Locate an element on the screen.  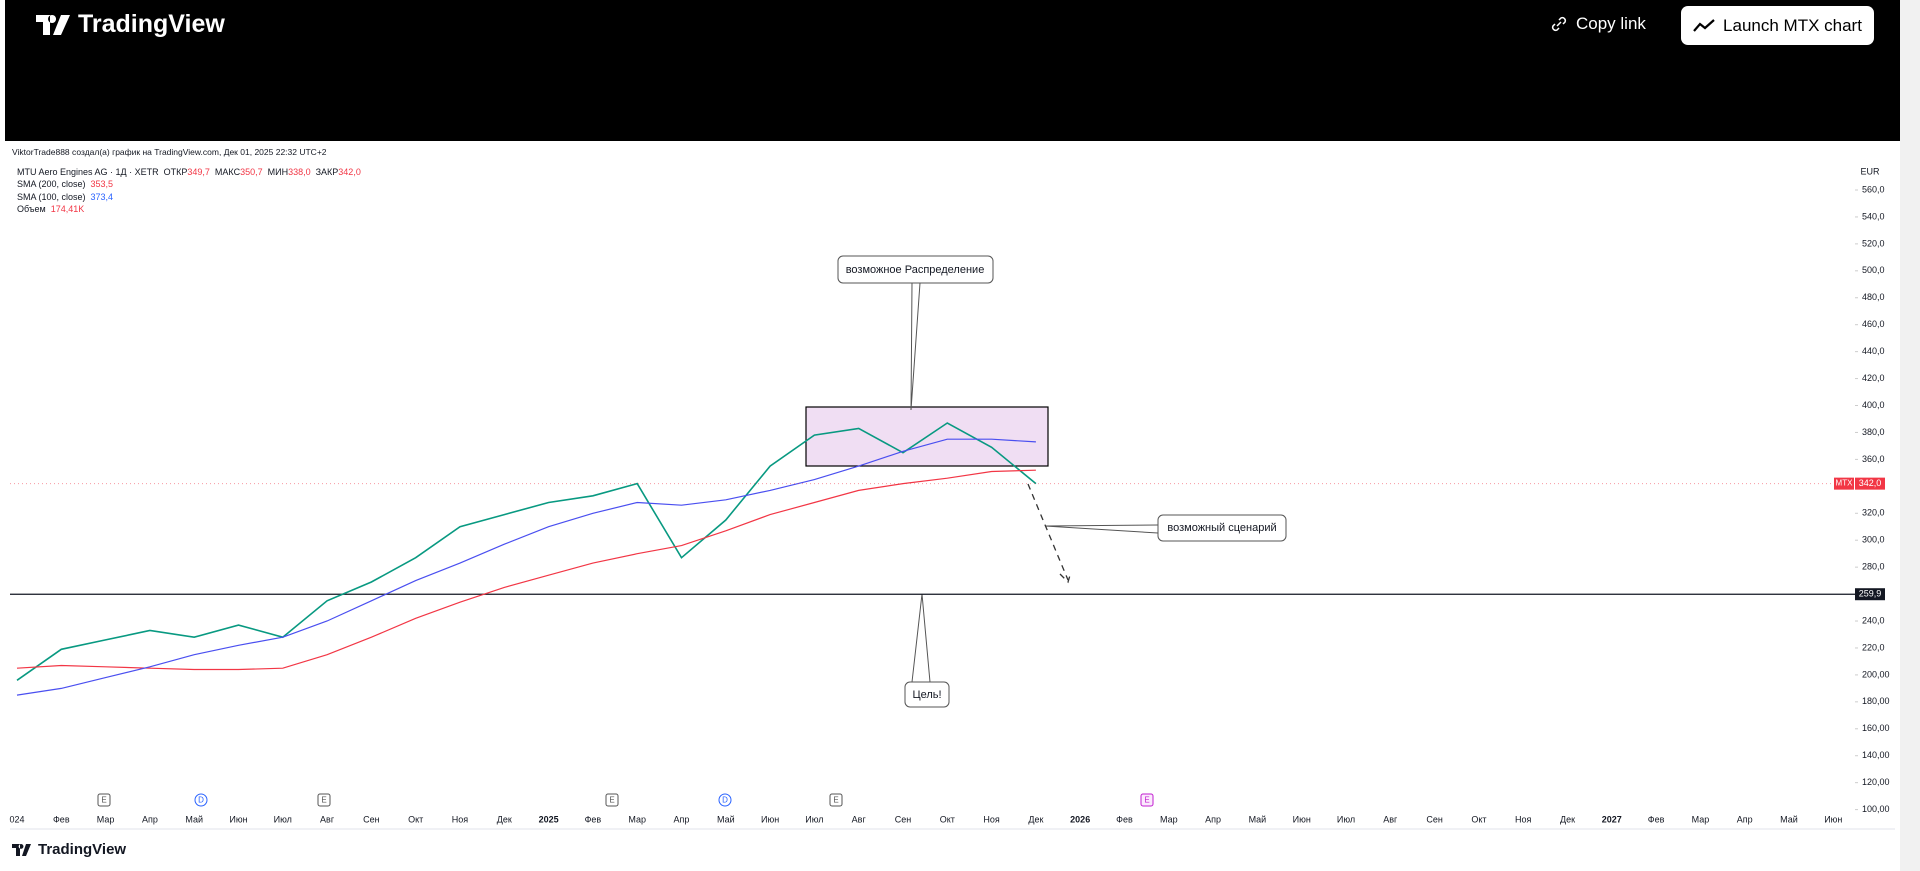
ohlc-label: ОТКР is located at coordinates (175, 172).